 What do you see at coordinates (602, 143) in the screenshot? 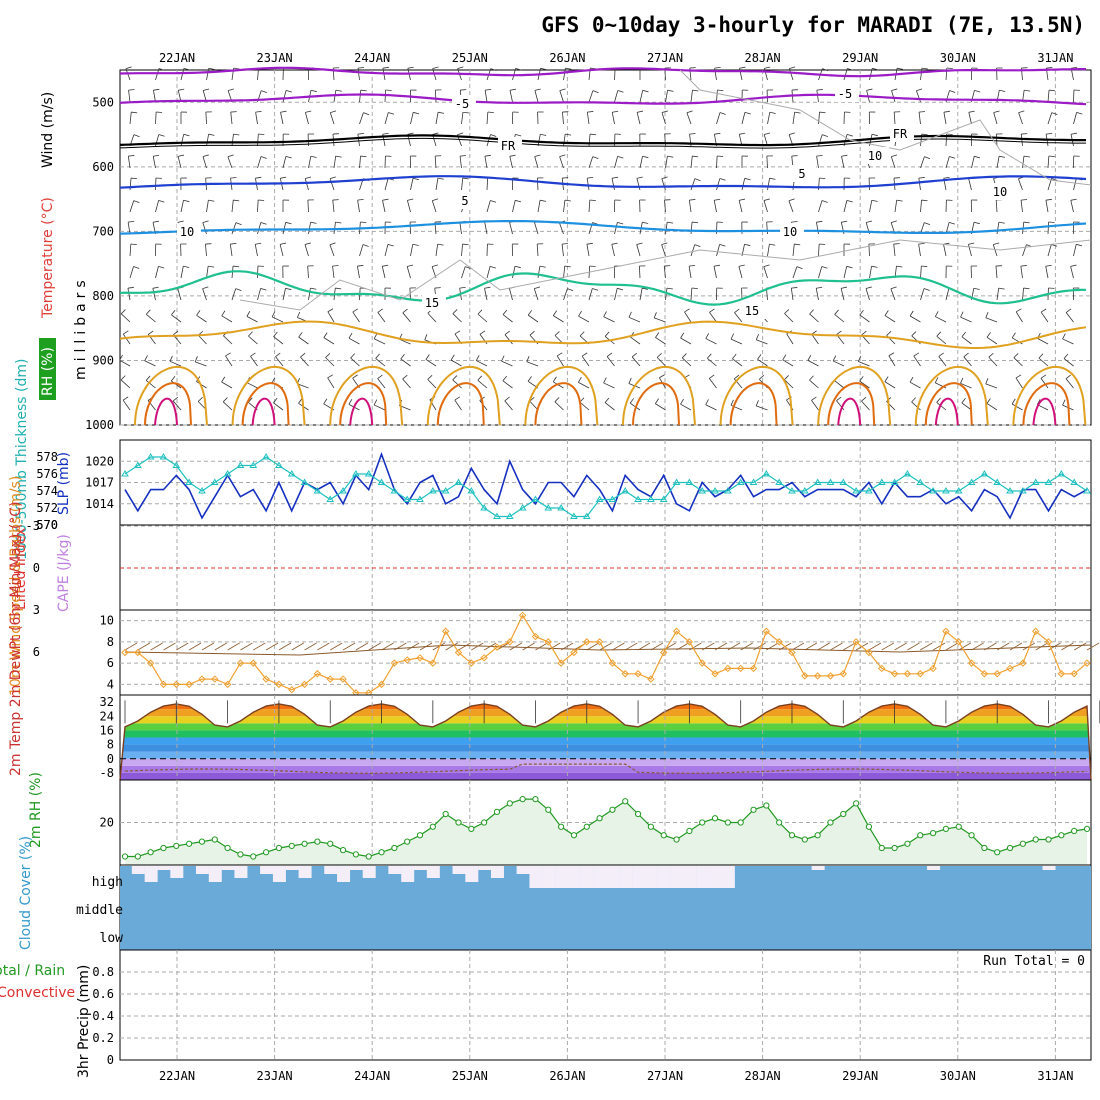
I see `contour-freezing-double` at bounding box center [602, 143].